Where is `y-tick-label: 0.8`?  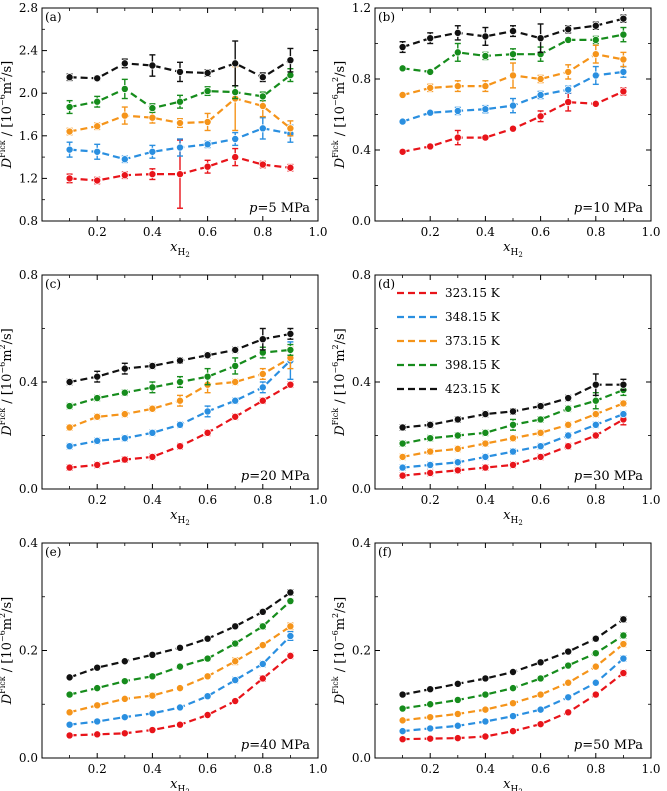 y-tick-label: 0.8 is located at coordinates (361, 275).